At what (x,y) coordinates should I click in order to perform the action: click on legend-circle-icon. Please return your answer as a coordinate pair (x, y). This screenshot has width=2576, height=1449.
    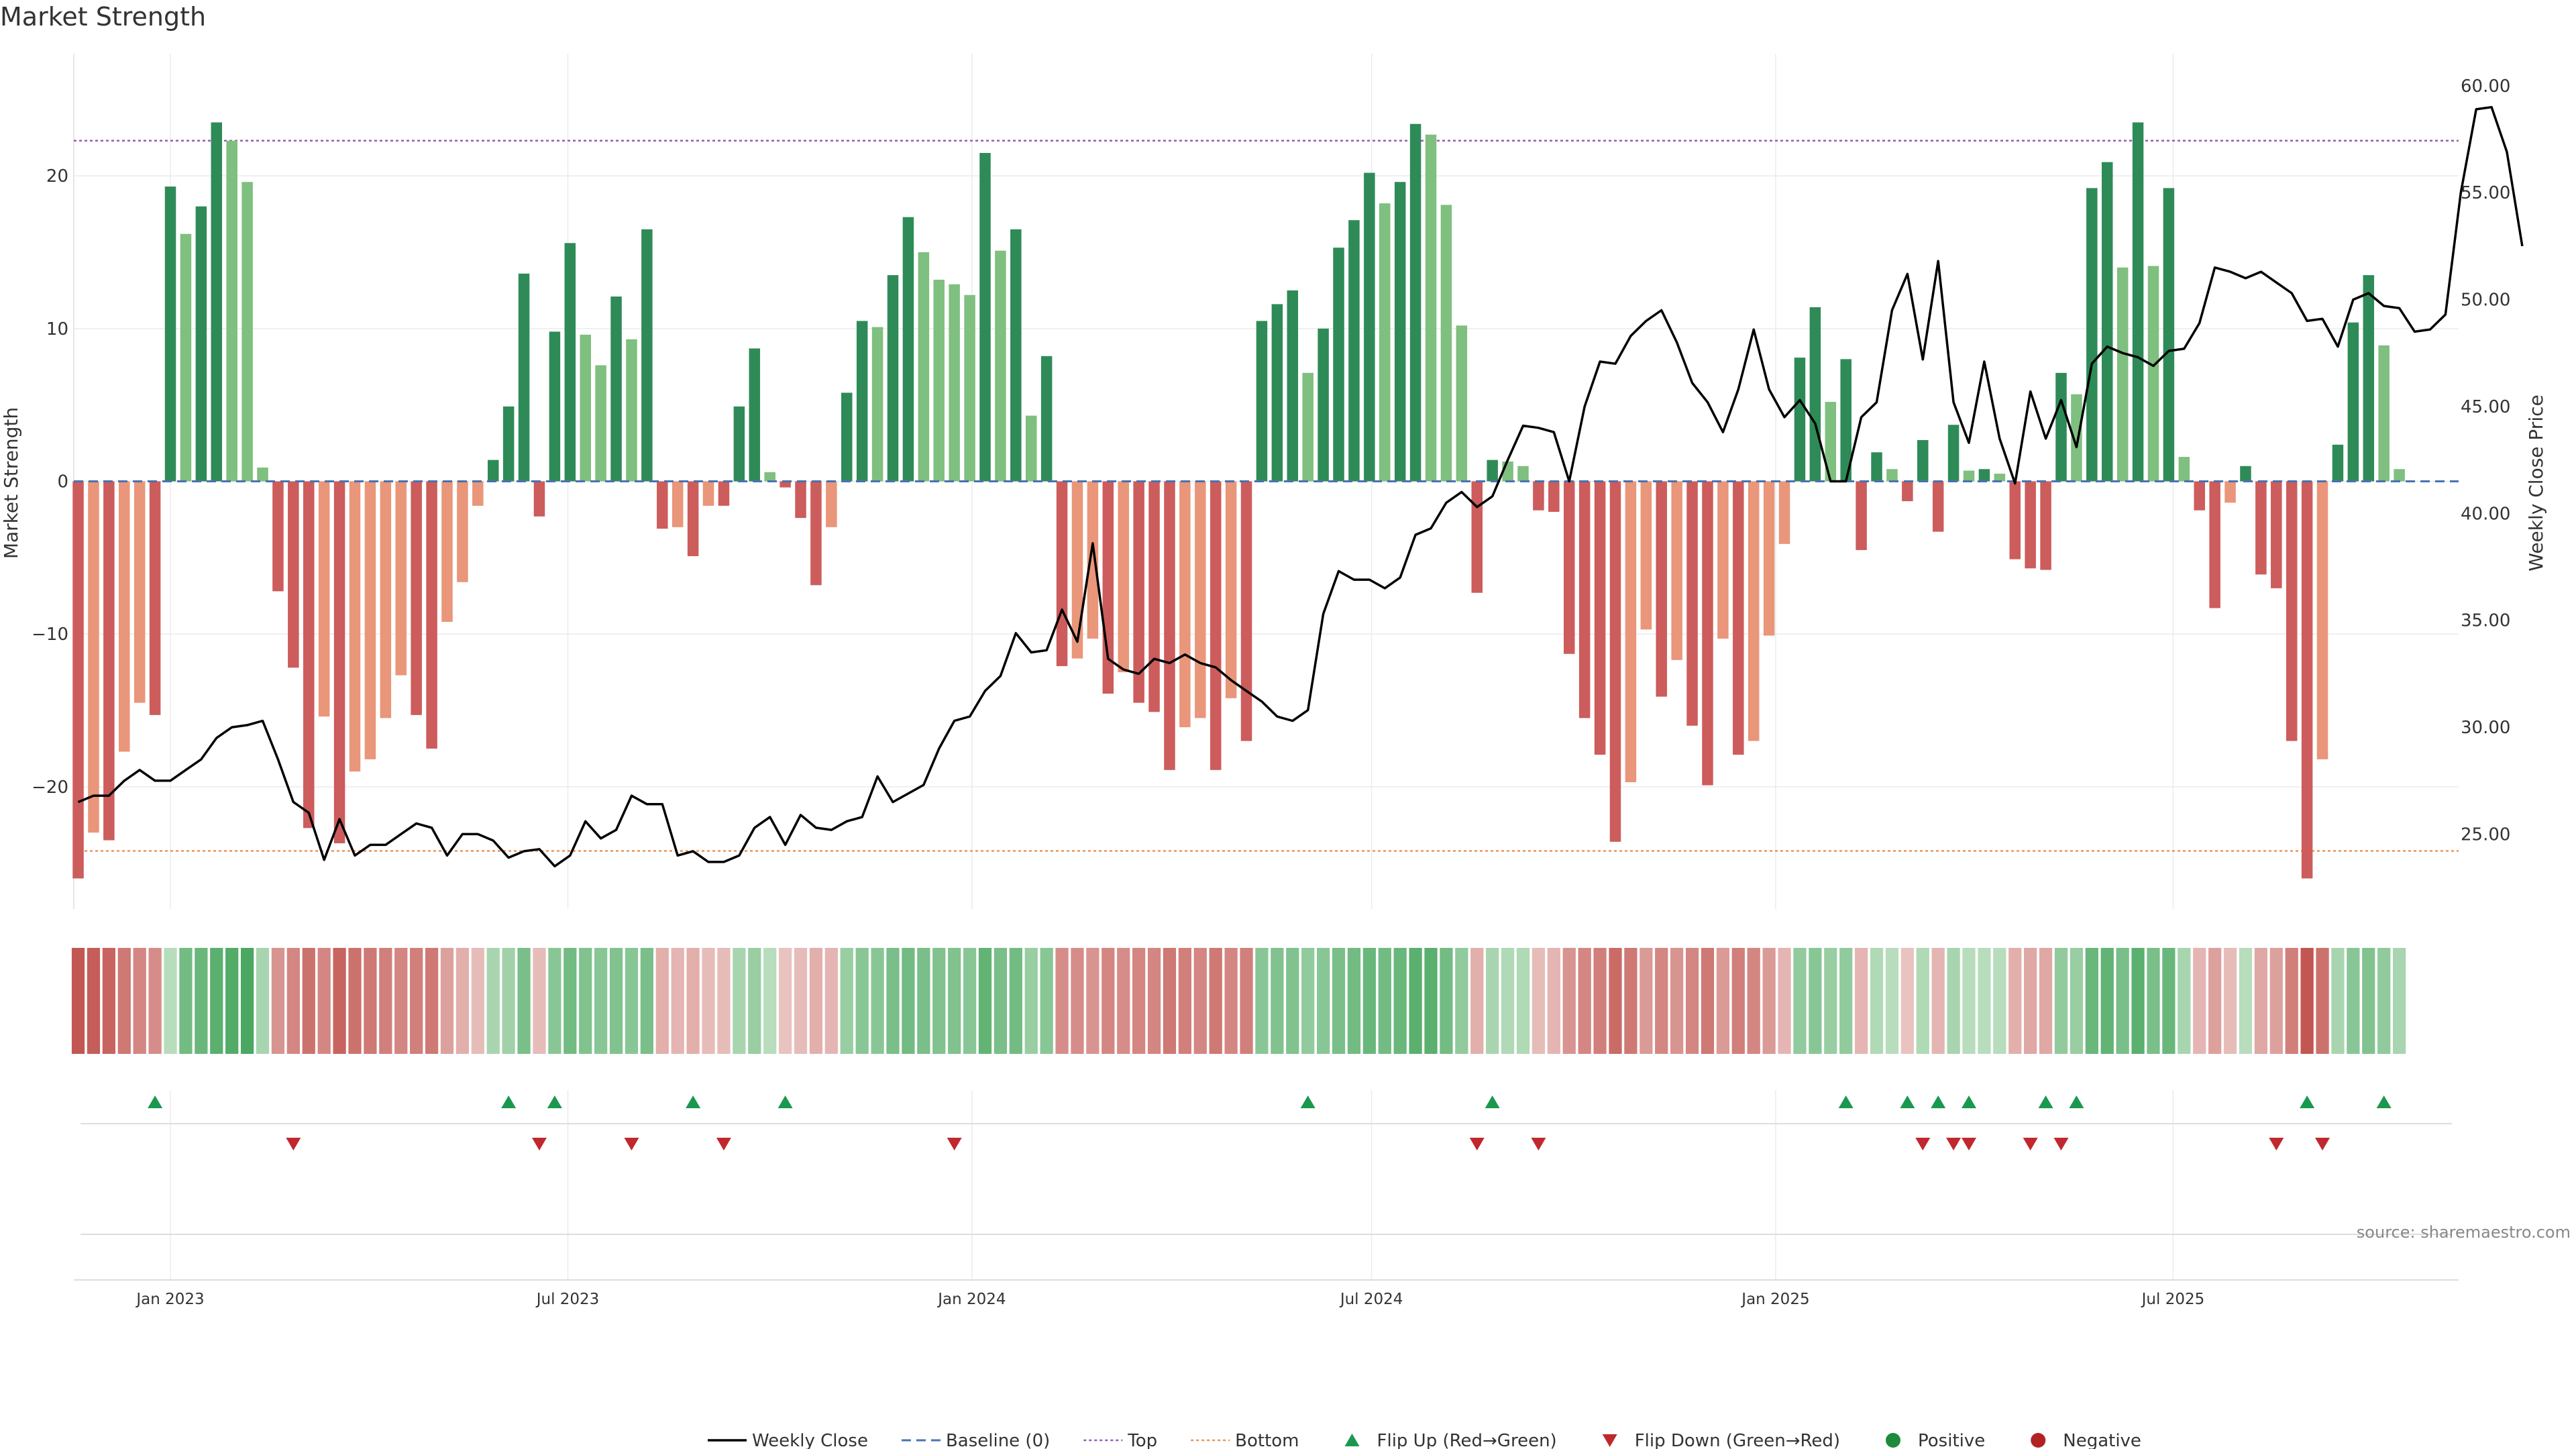
    Looking at the image, I should click on (2038, 1440).